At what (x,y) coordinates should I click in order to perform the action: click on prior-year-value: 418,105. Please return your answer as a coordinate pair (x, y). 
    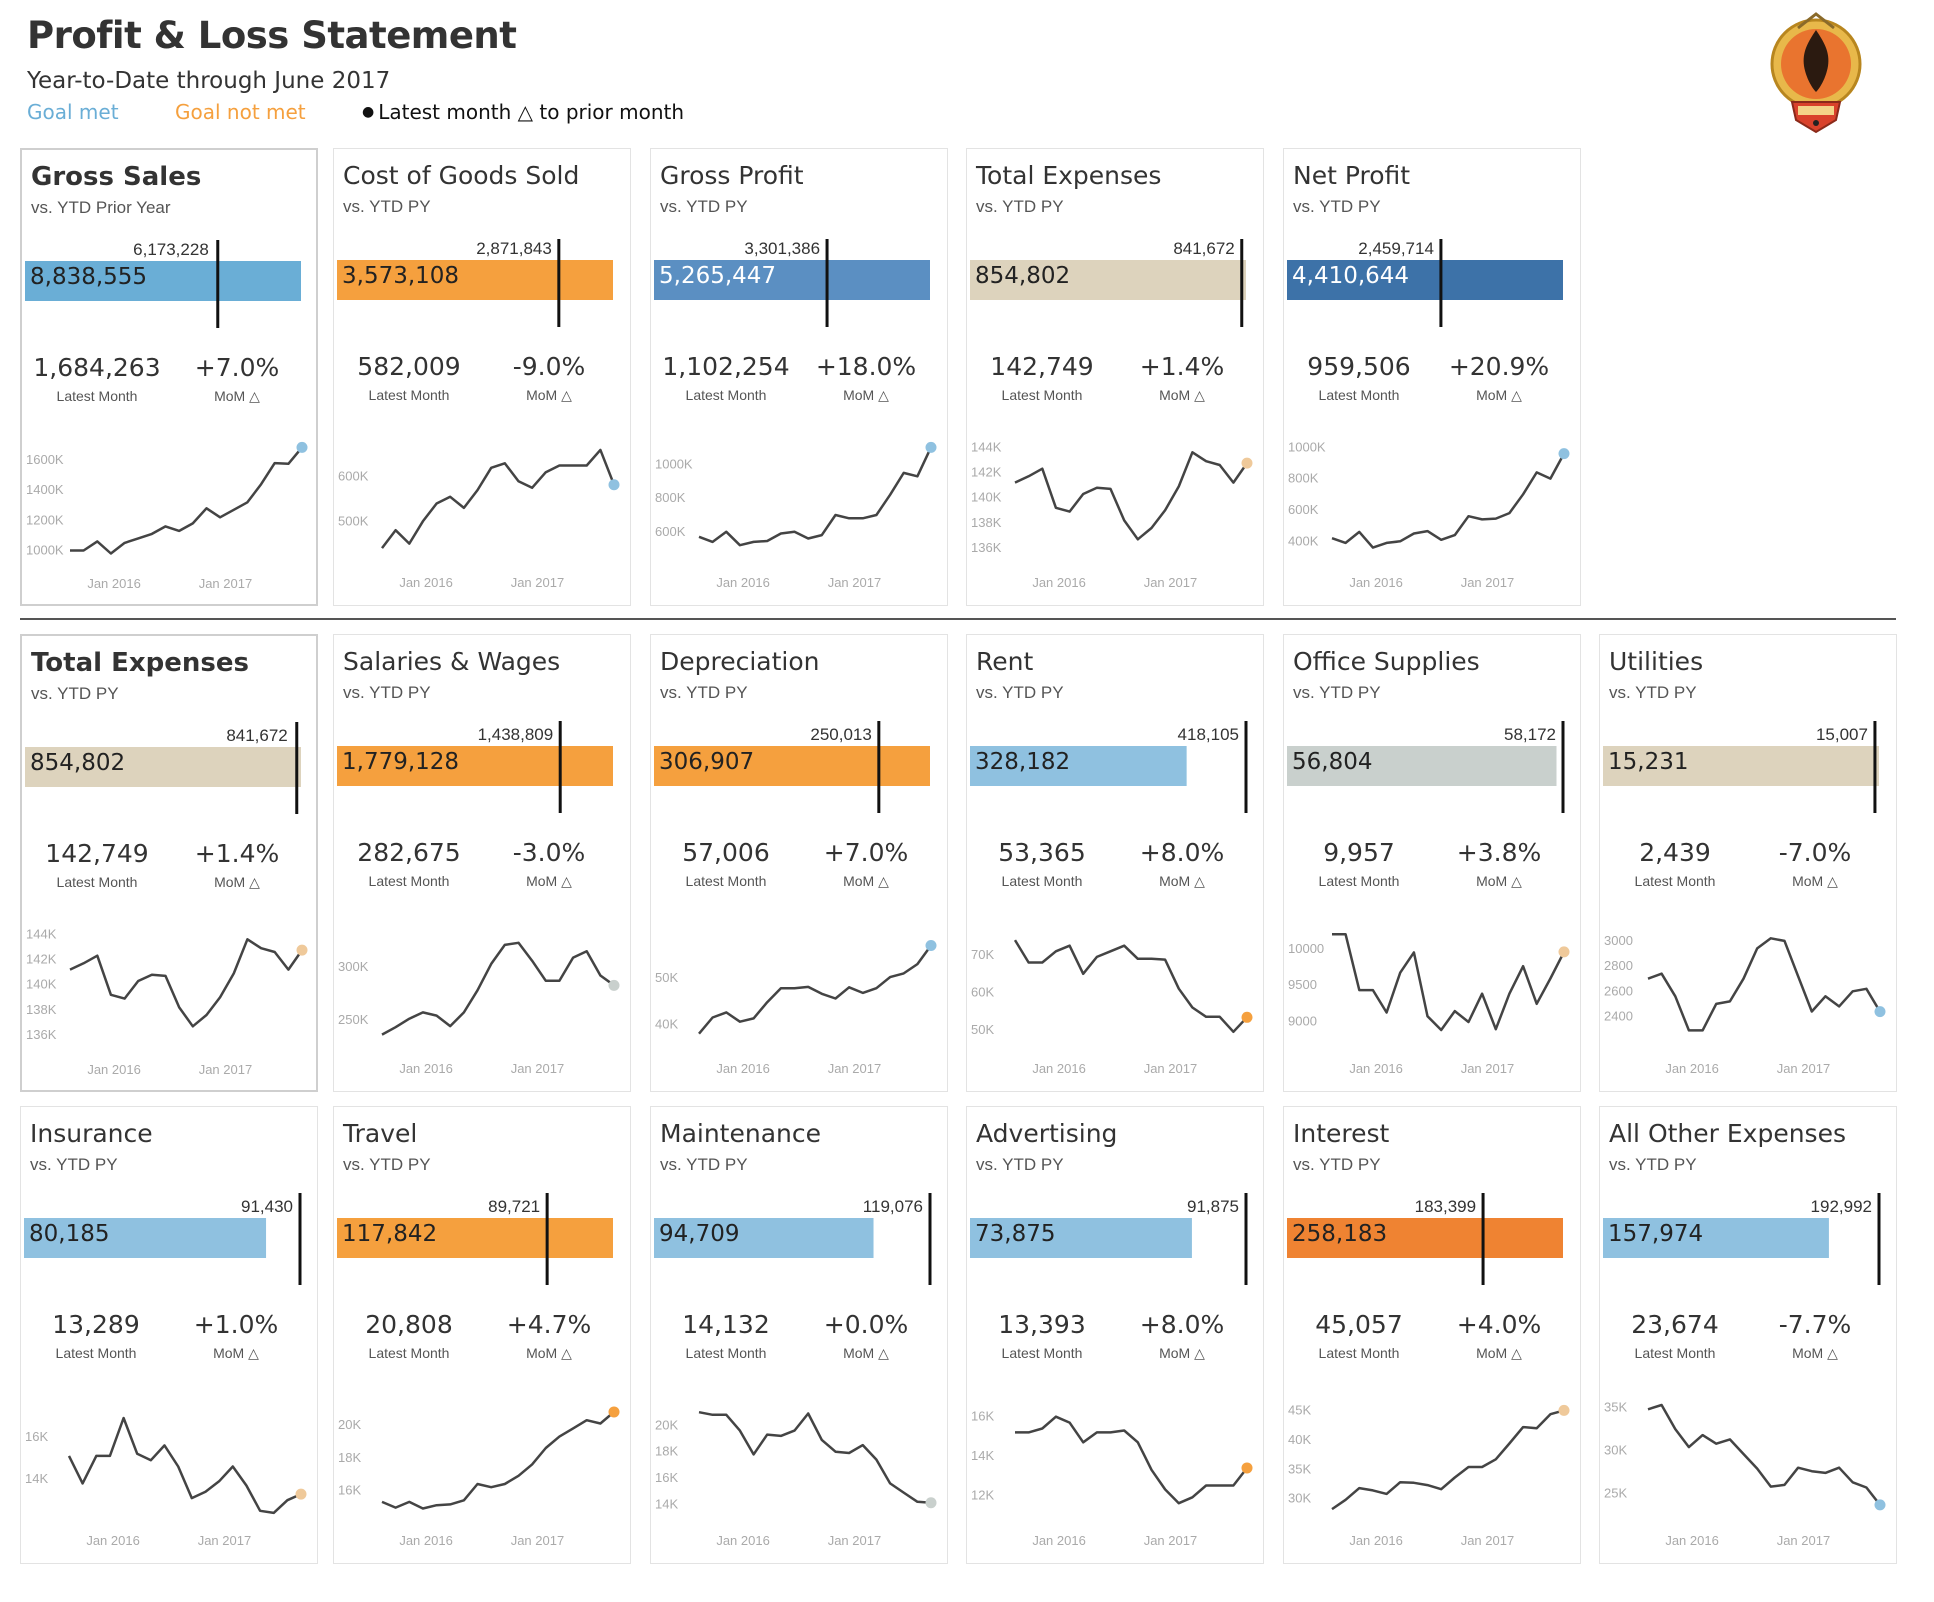
    Looking at the image, I should click on (1208, 734).